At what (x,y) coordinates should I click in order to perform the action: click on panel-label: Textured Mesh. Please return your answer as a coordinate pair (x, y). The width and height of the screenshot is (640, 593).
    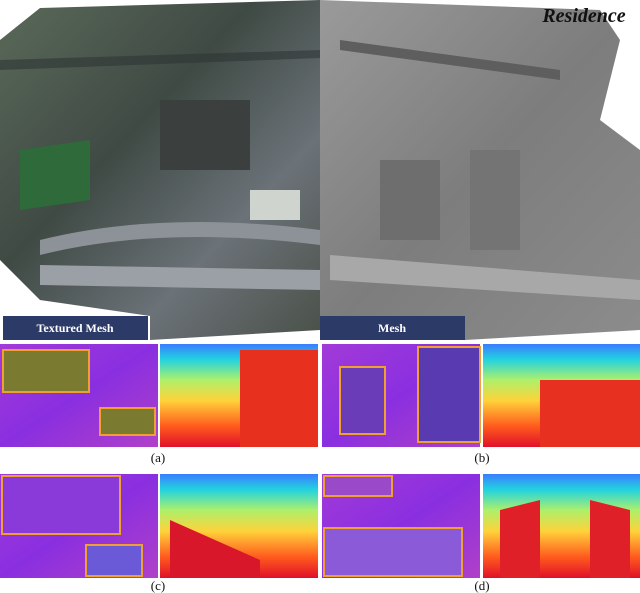
    Looking at the image, I should click on (74, 328).